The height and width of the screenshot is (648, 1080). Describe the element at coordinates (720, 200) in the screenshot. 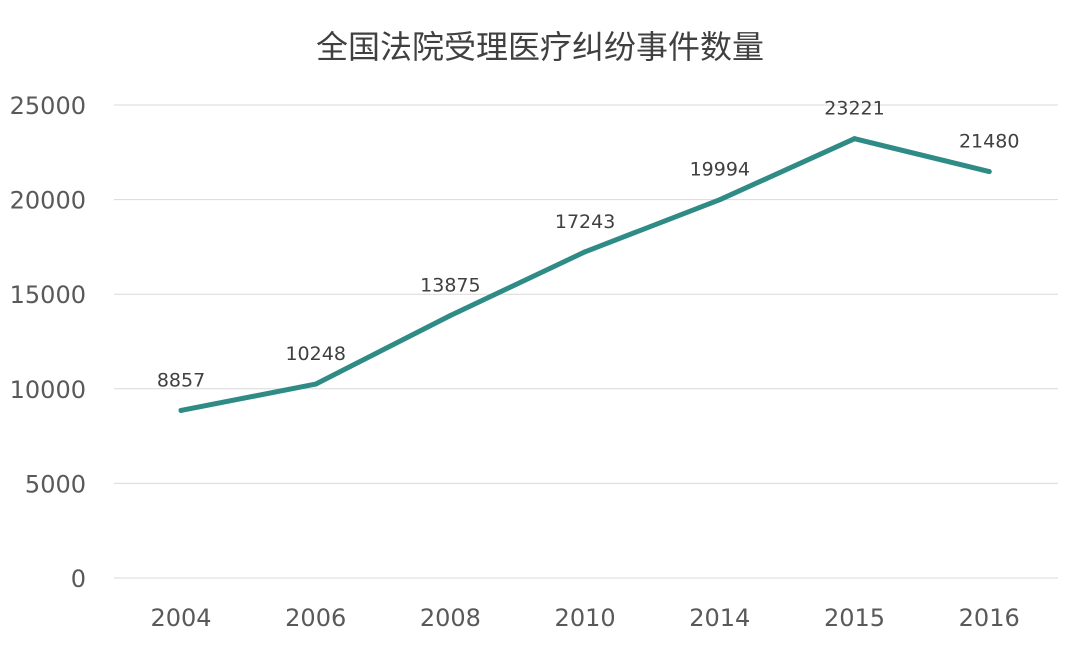

I see `data-point-2014` at that location.